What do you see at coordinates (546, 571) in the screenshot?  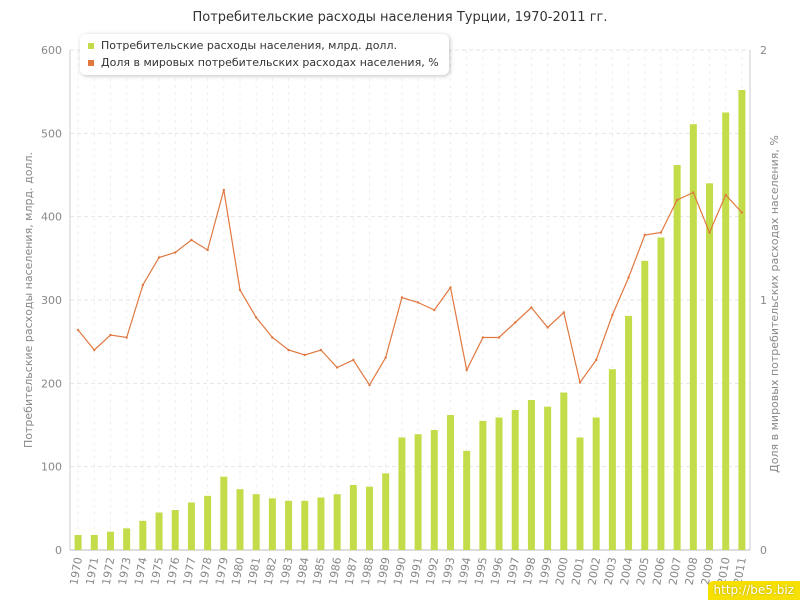 I see `x-tick-label-1999: 1999` at bounding box center [546, 571].